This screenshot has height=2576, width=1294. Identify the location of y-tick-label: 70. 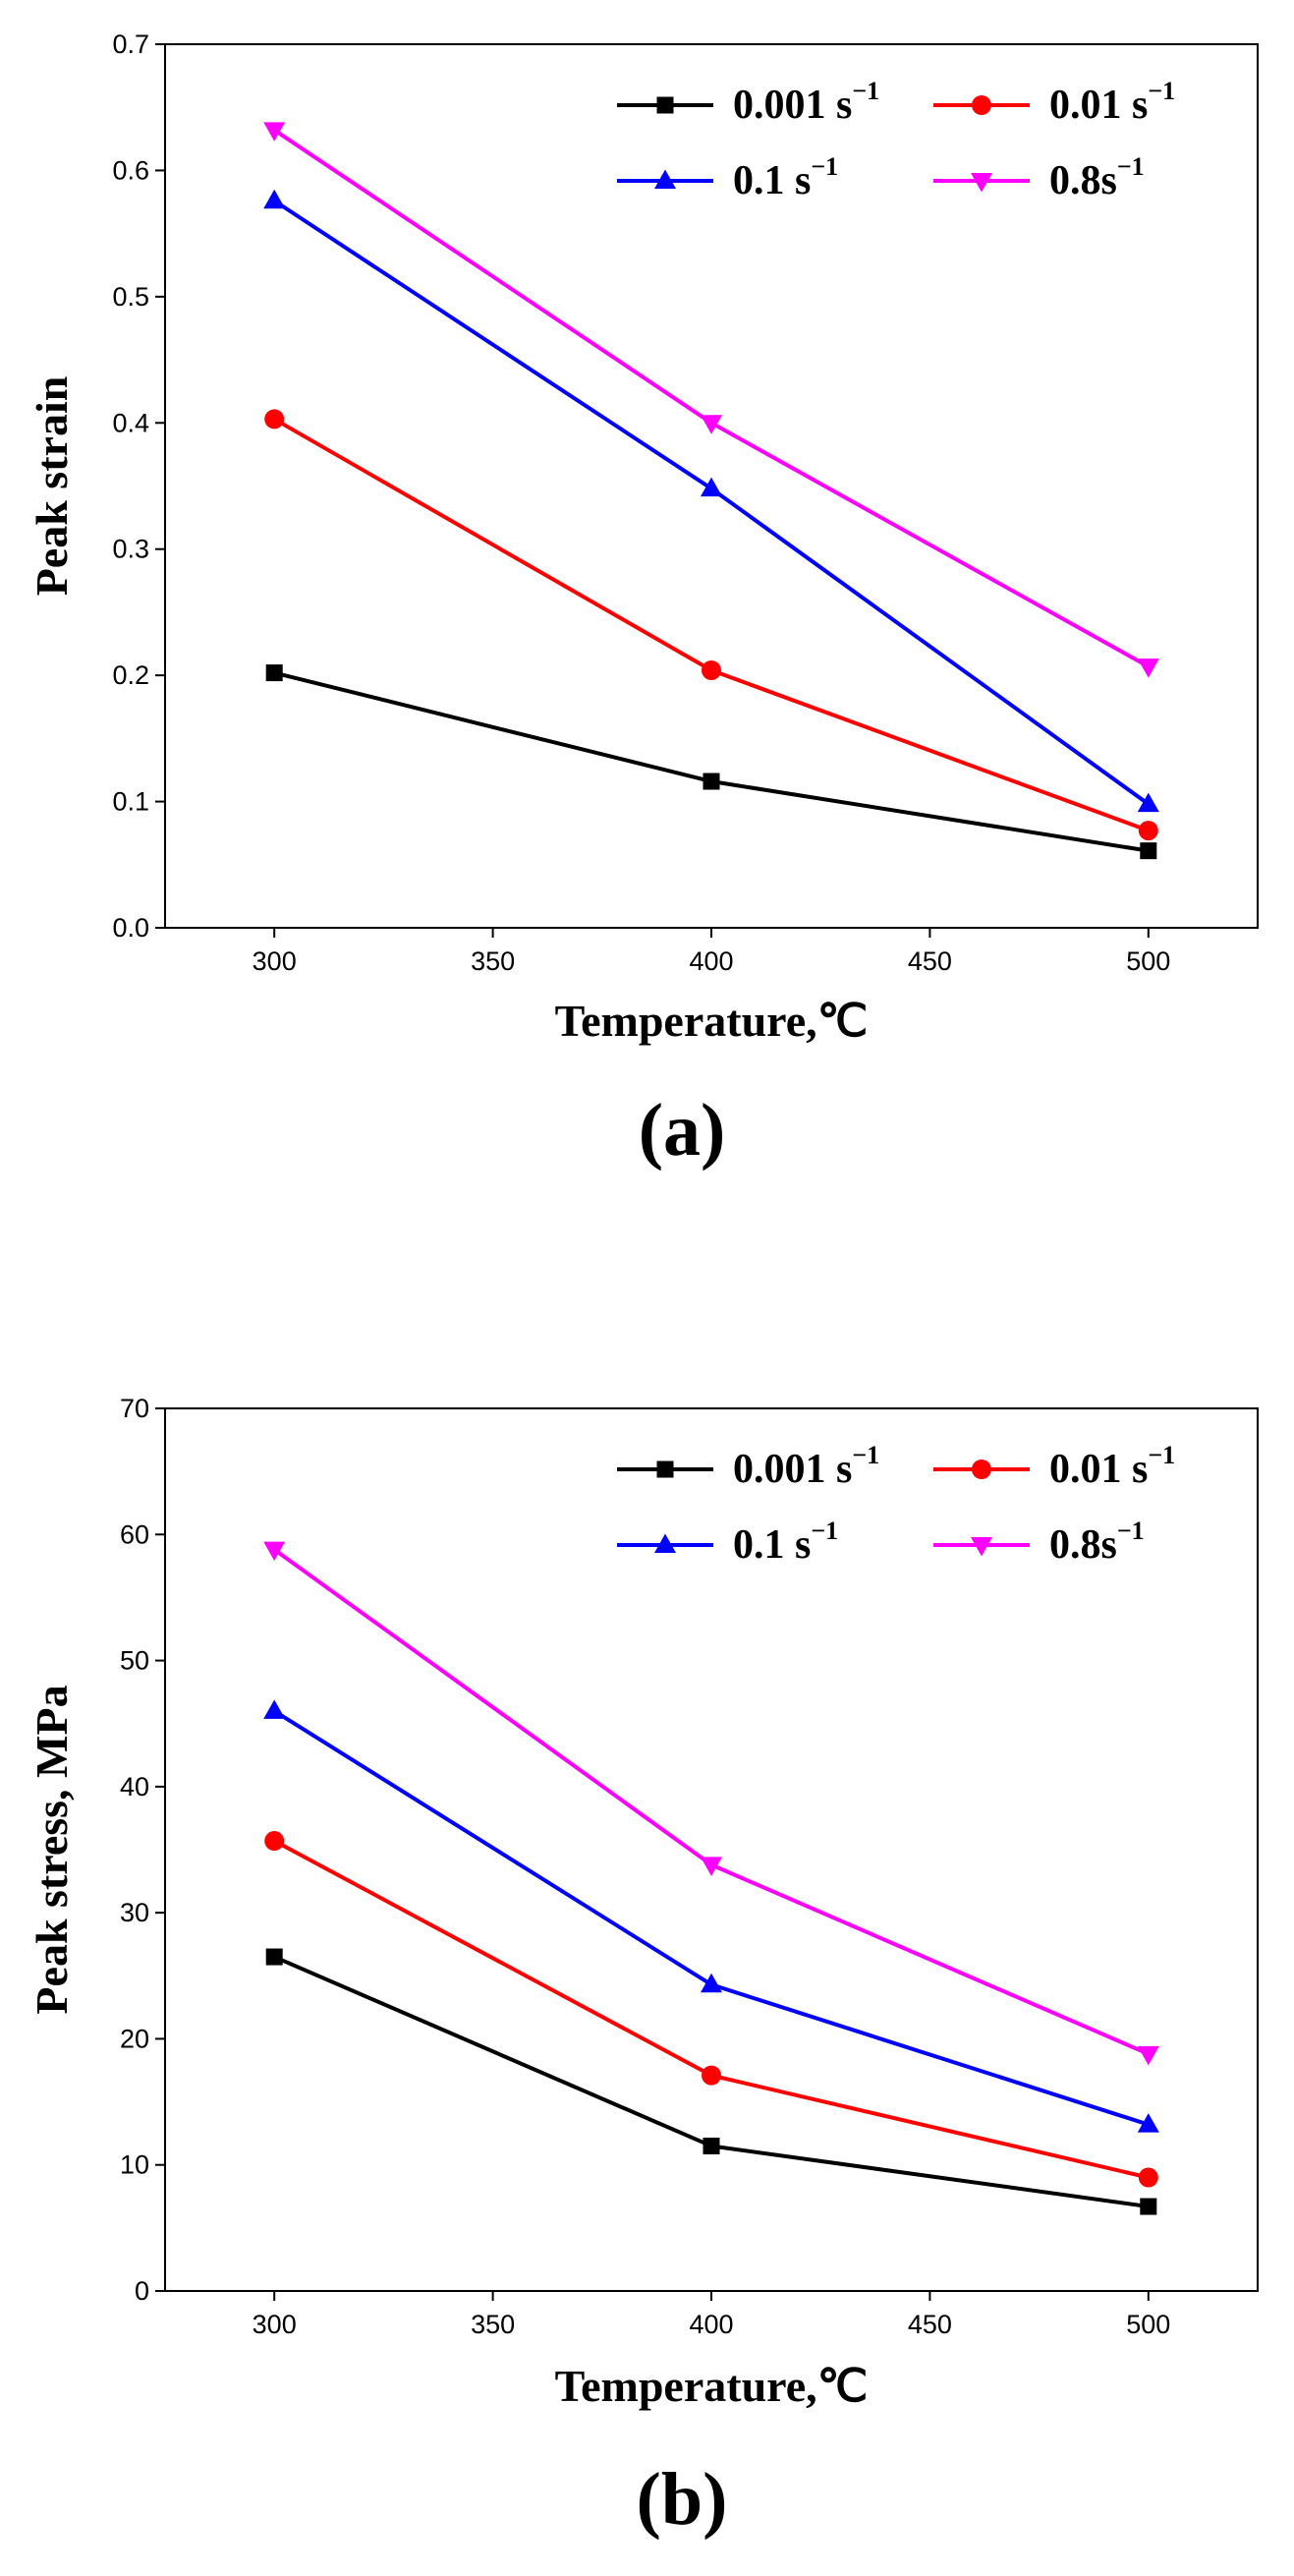
(134, 1408).